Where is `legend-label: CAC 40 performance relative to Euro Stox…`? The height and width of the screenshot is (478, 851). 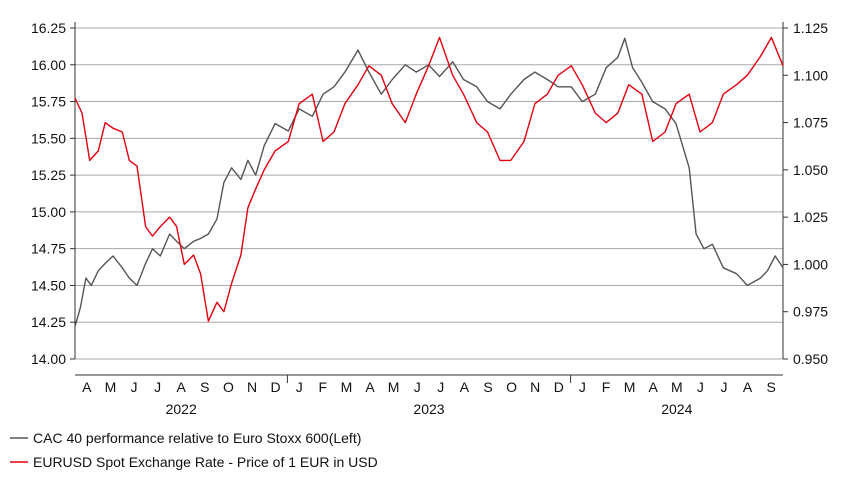
legend-label: CAC 40 performance relative to Euro Stox… is located at coordinates (197, 438).